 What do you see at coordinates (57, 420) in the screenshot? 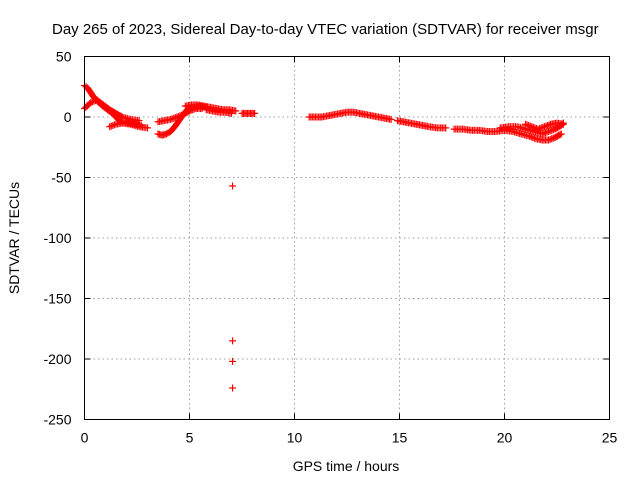
I see `y-tick-label: -250` at bounding box center [57, 420].